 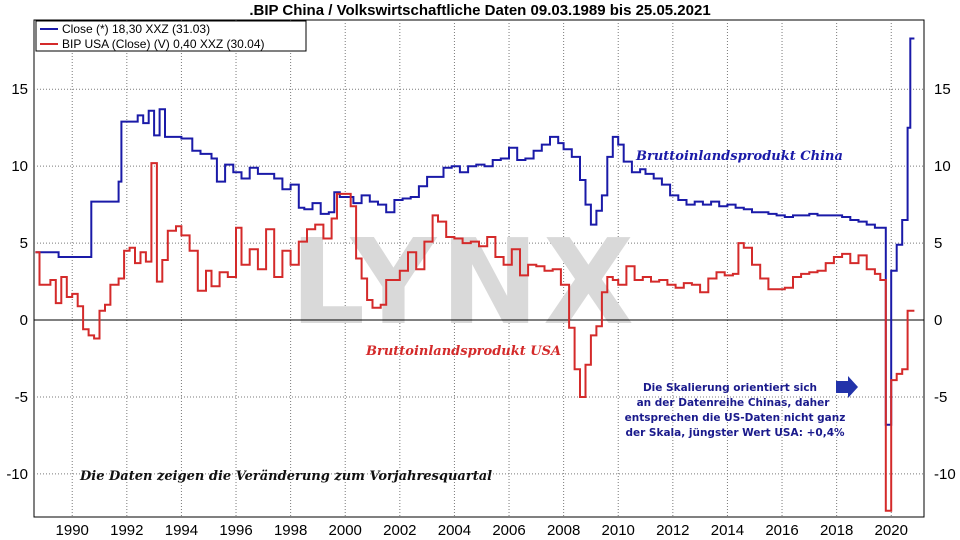 I want to click on y-tick-label-right: 5, so click(x=938, y=243).